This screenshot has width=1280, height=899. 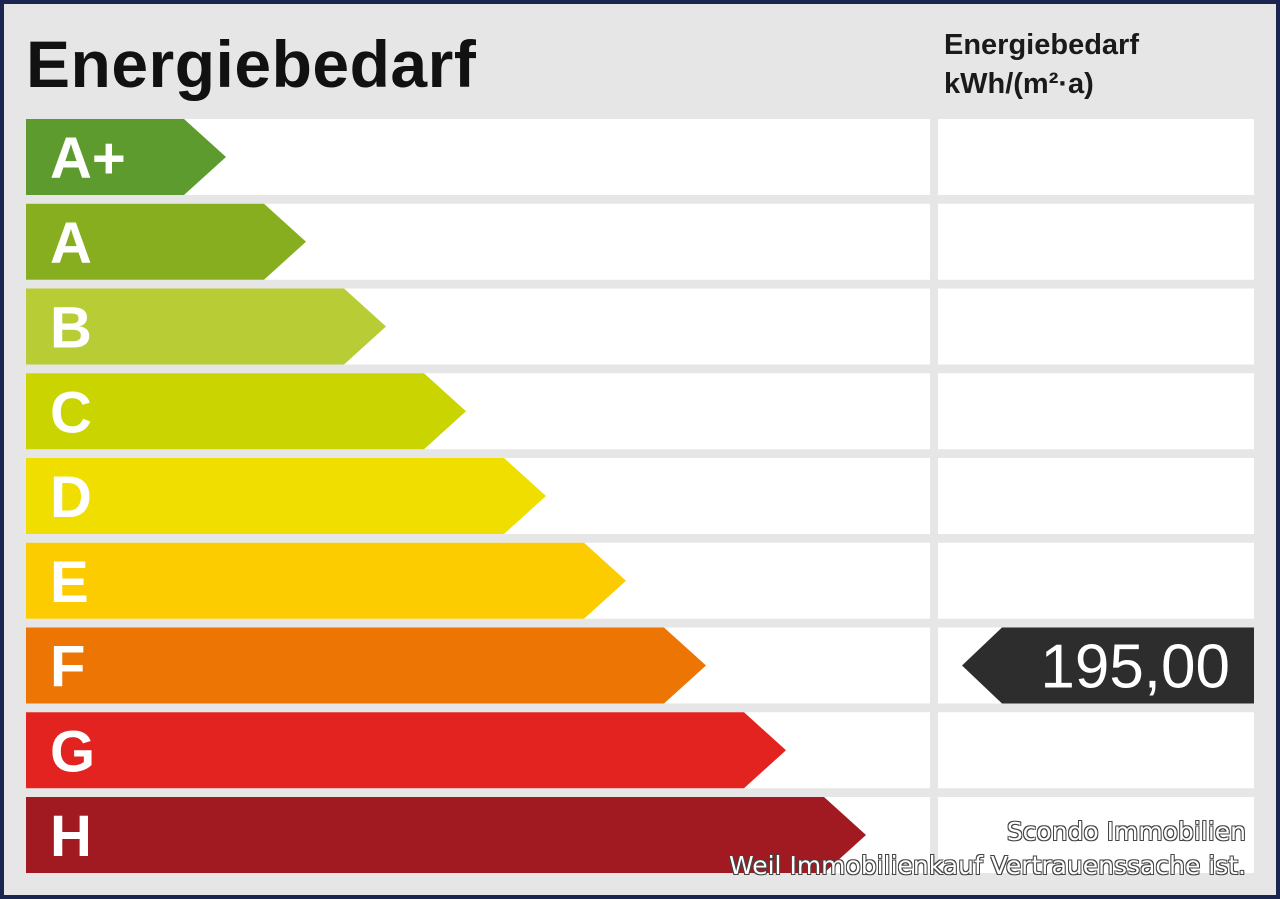 I want to click on value-marker, so click(x=1108, y=665).